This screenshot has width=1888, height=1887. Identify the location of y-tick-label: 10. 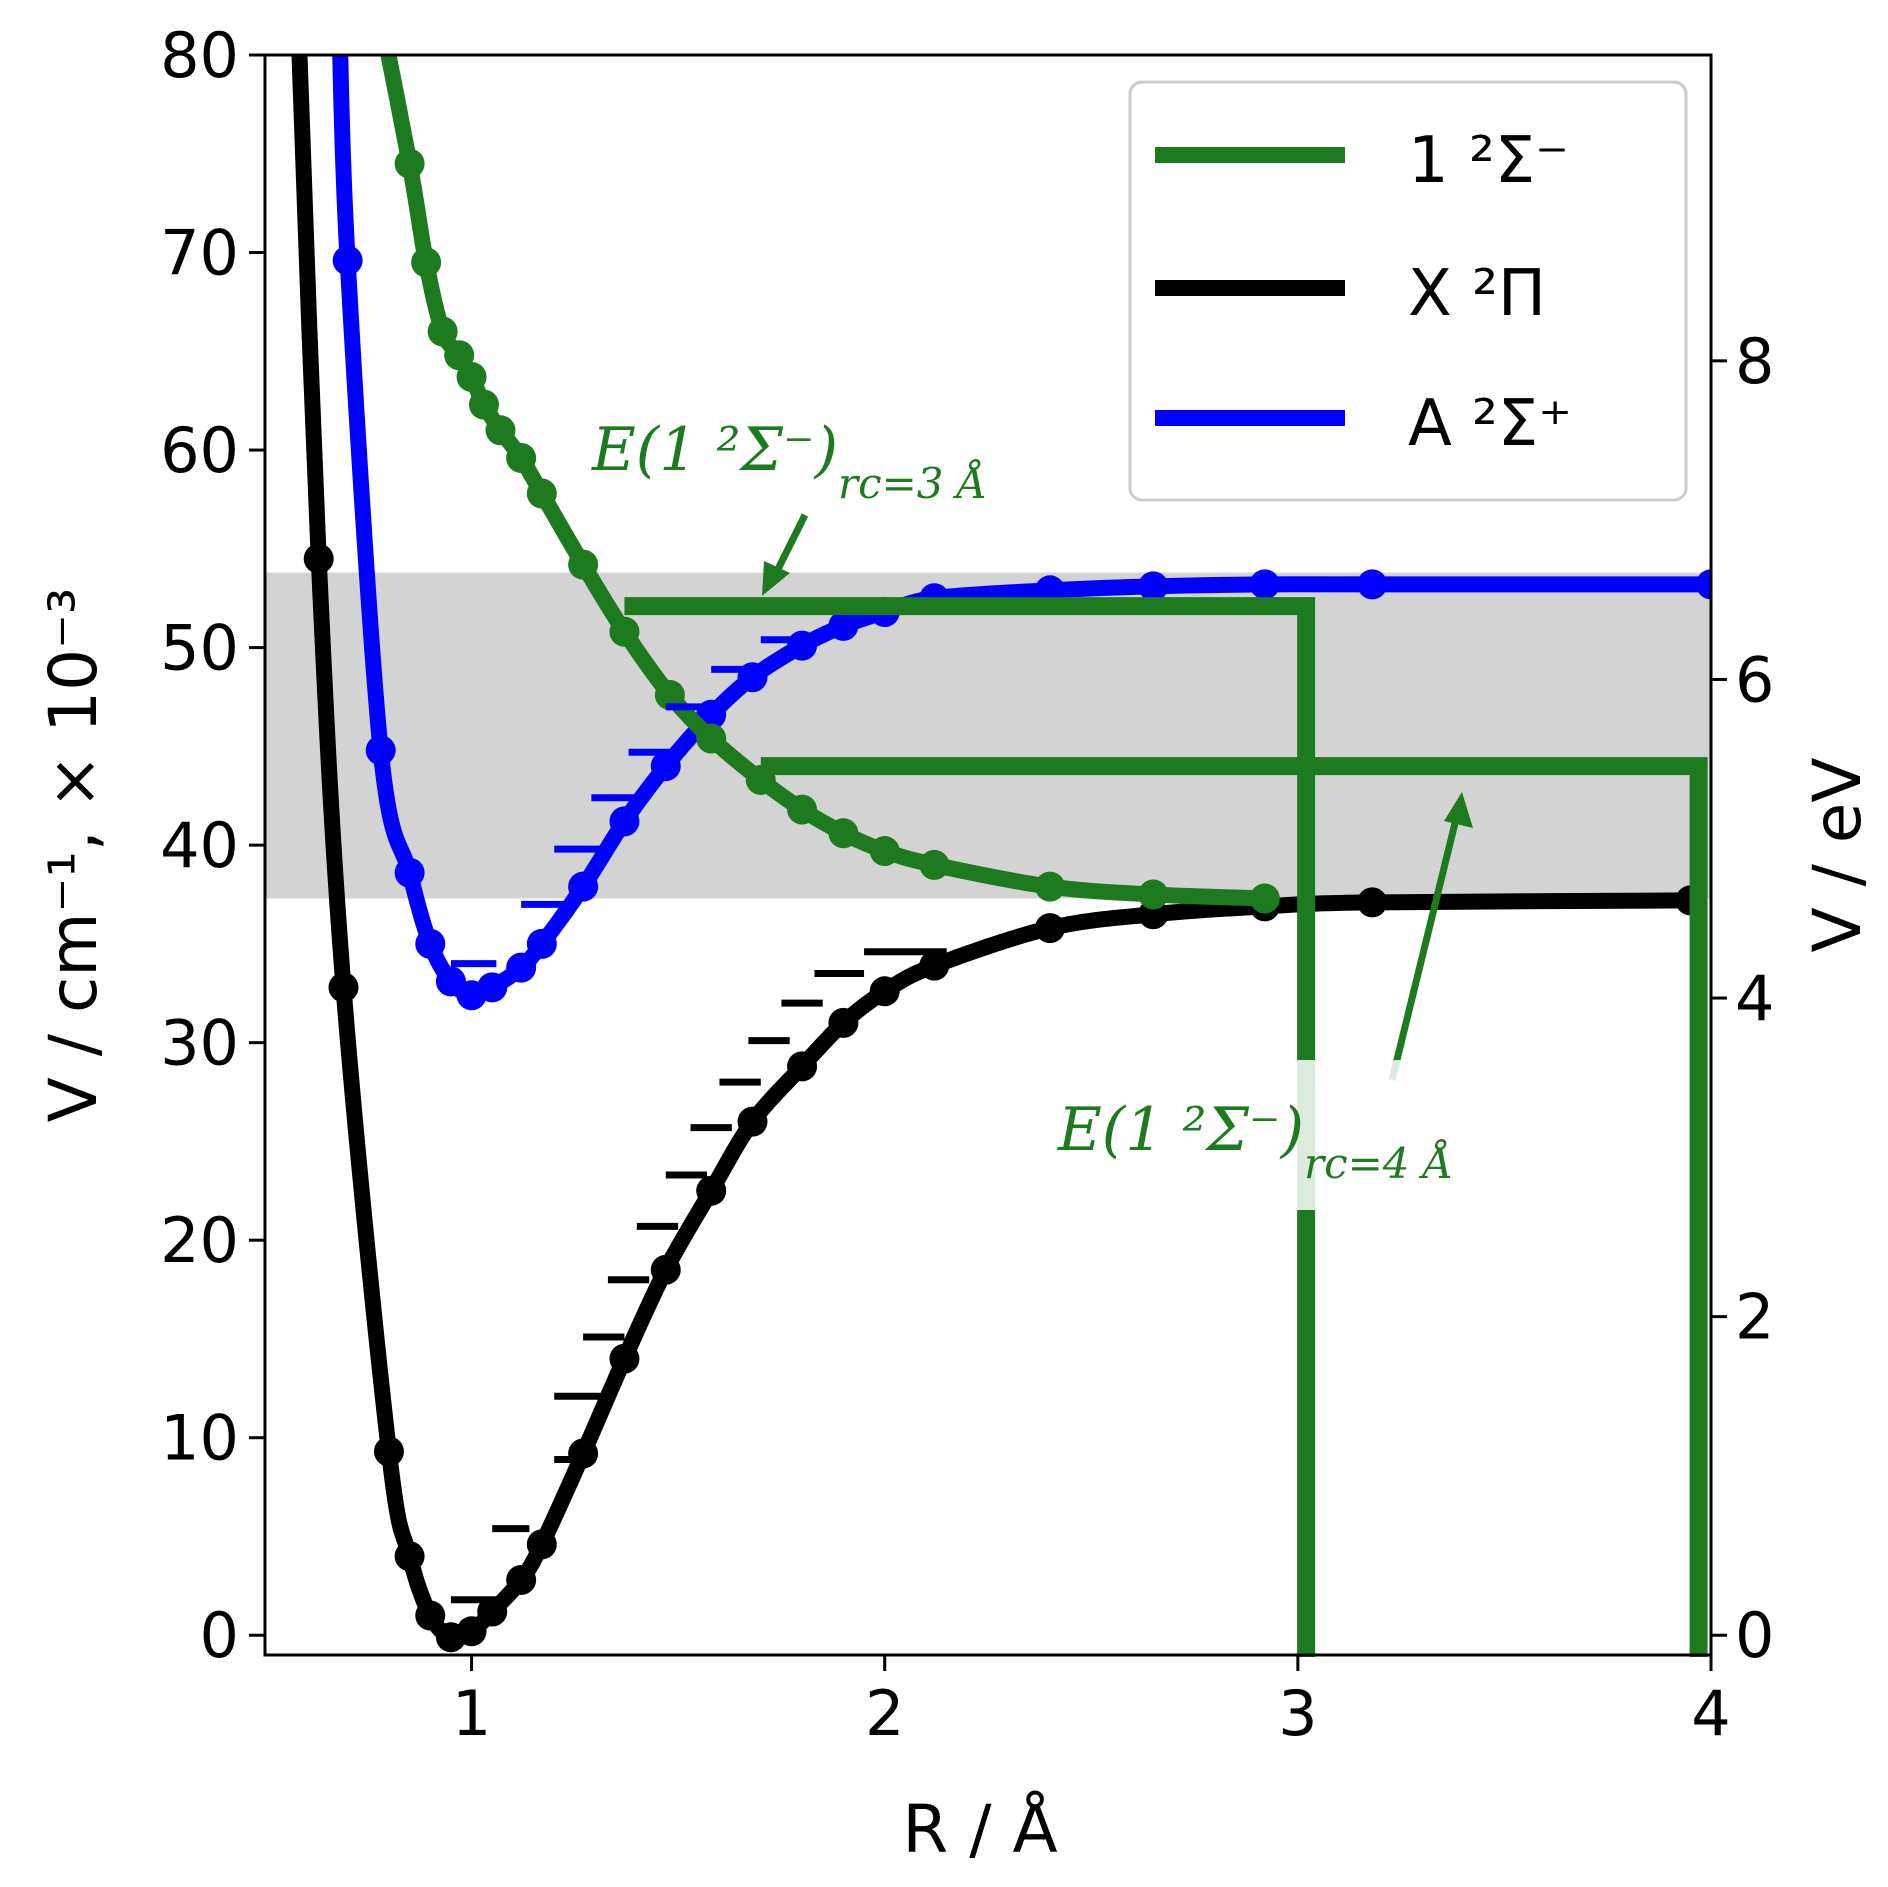
(199, 1438).